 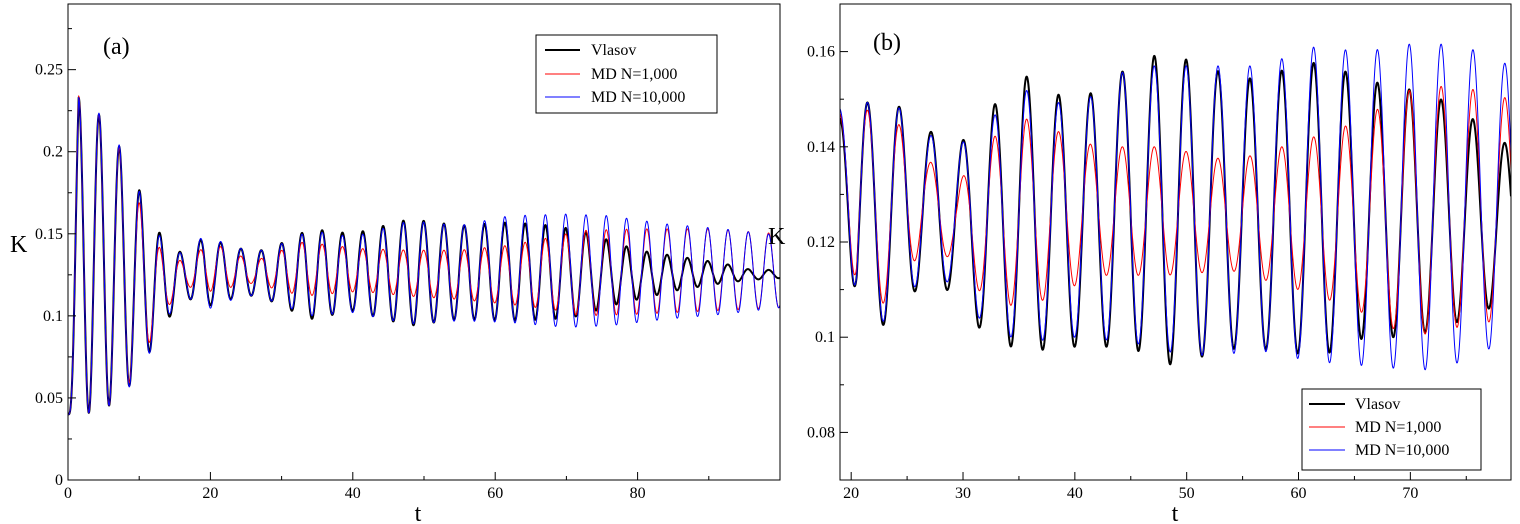 I want to click on panel-a-xtick-label: 20, so click(x=210, y=493).